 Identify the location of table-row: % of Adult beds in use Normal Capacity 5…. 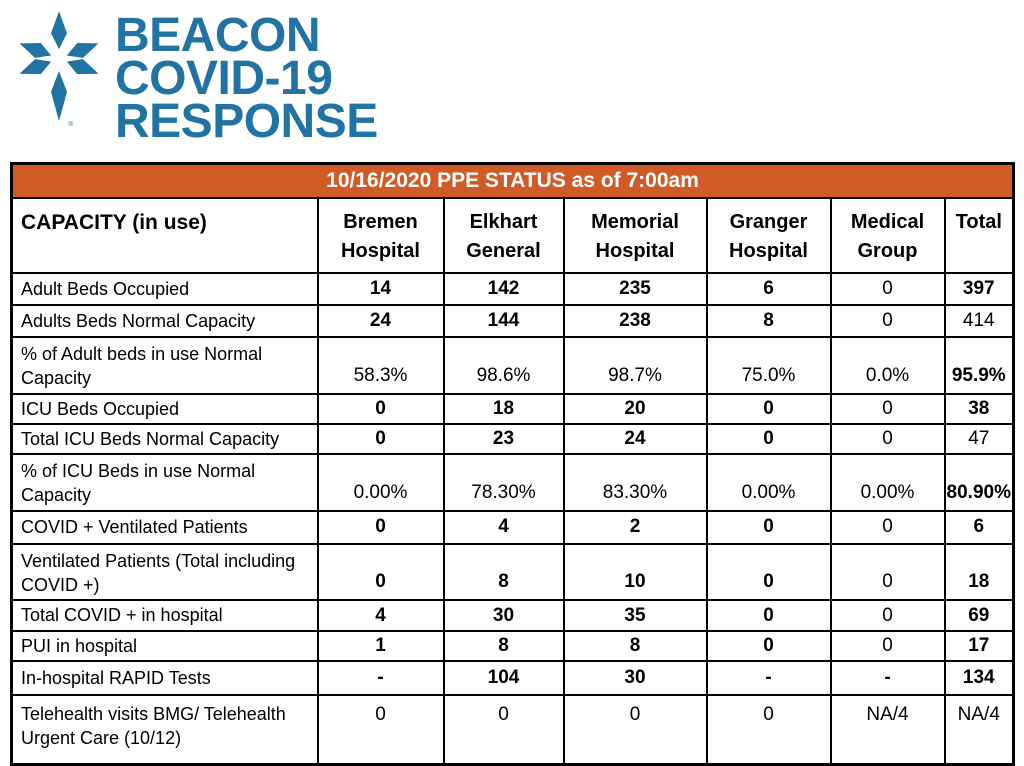
(512, 365).